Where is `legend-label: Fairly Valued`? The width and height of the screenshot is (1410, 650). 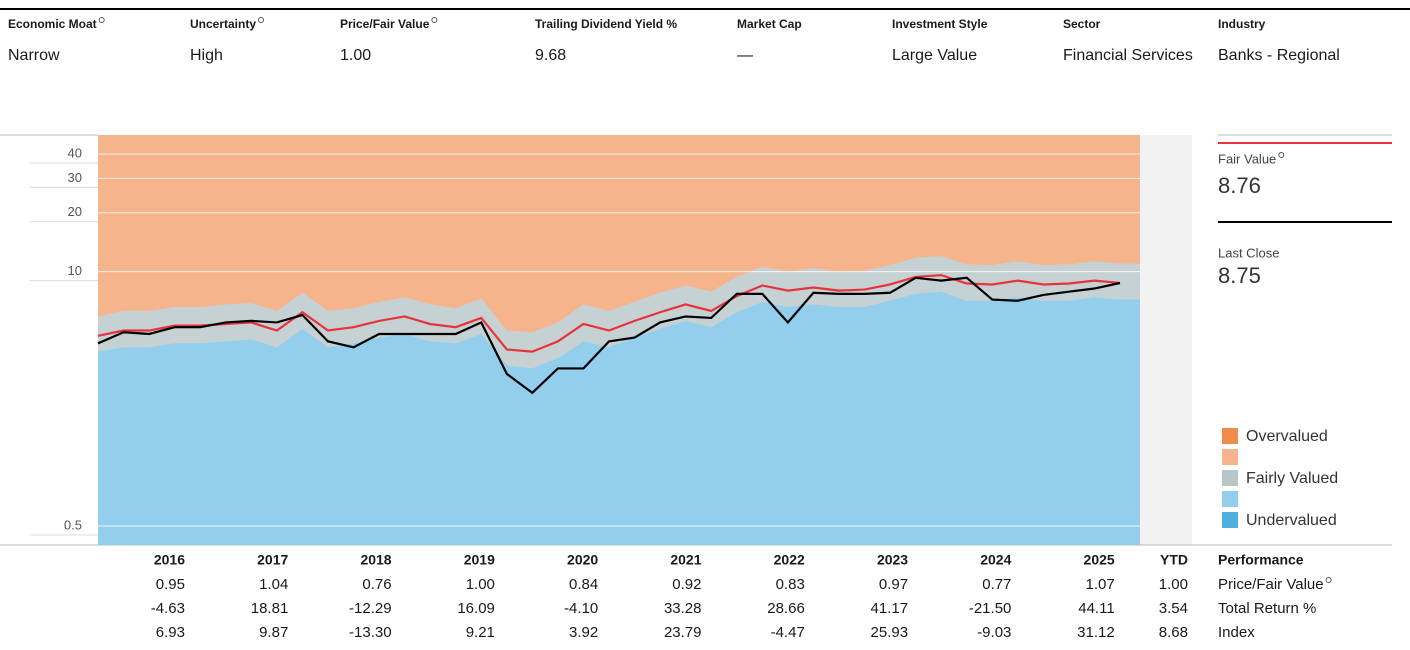
legend-label: Fairly Valued is located at coordinates (1292, 478).